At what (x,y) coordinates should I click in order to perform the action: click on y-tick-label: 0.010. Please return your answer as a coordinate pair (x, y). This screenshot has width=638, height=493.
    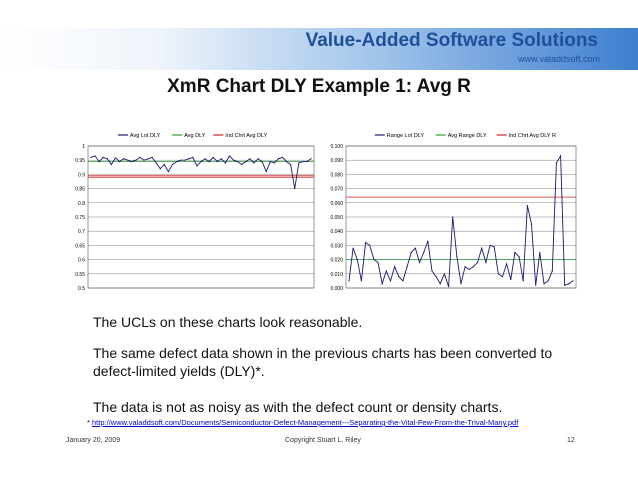
    Looking at the image, I should click on (336, 275).